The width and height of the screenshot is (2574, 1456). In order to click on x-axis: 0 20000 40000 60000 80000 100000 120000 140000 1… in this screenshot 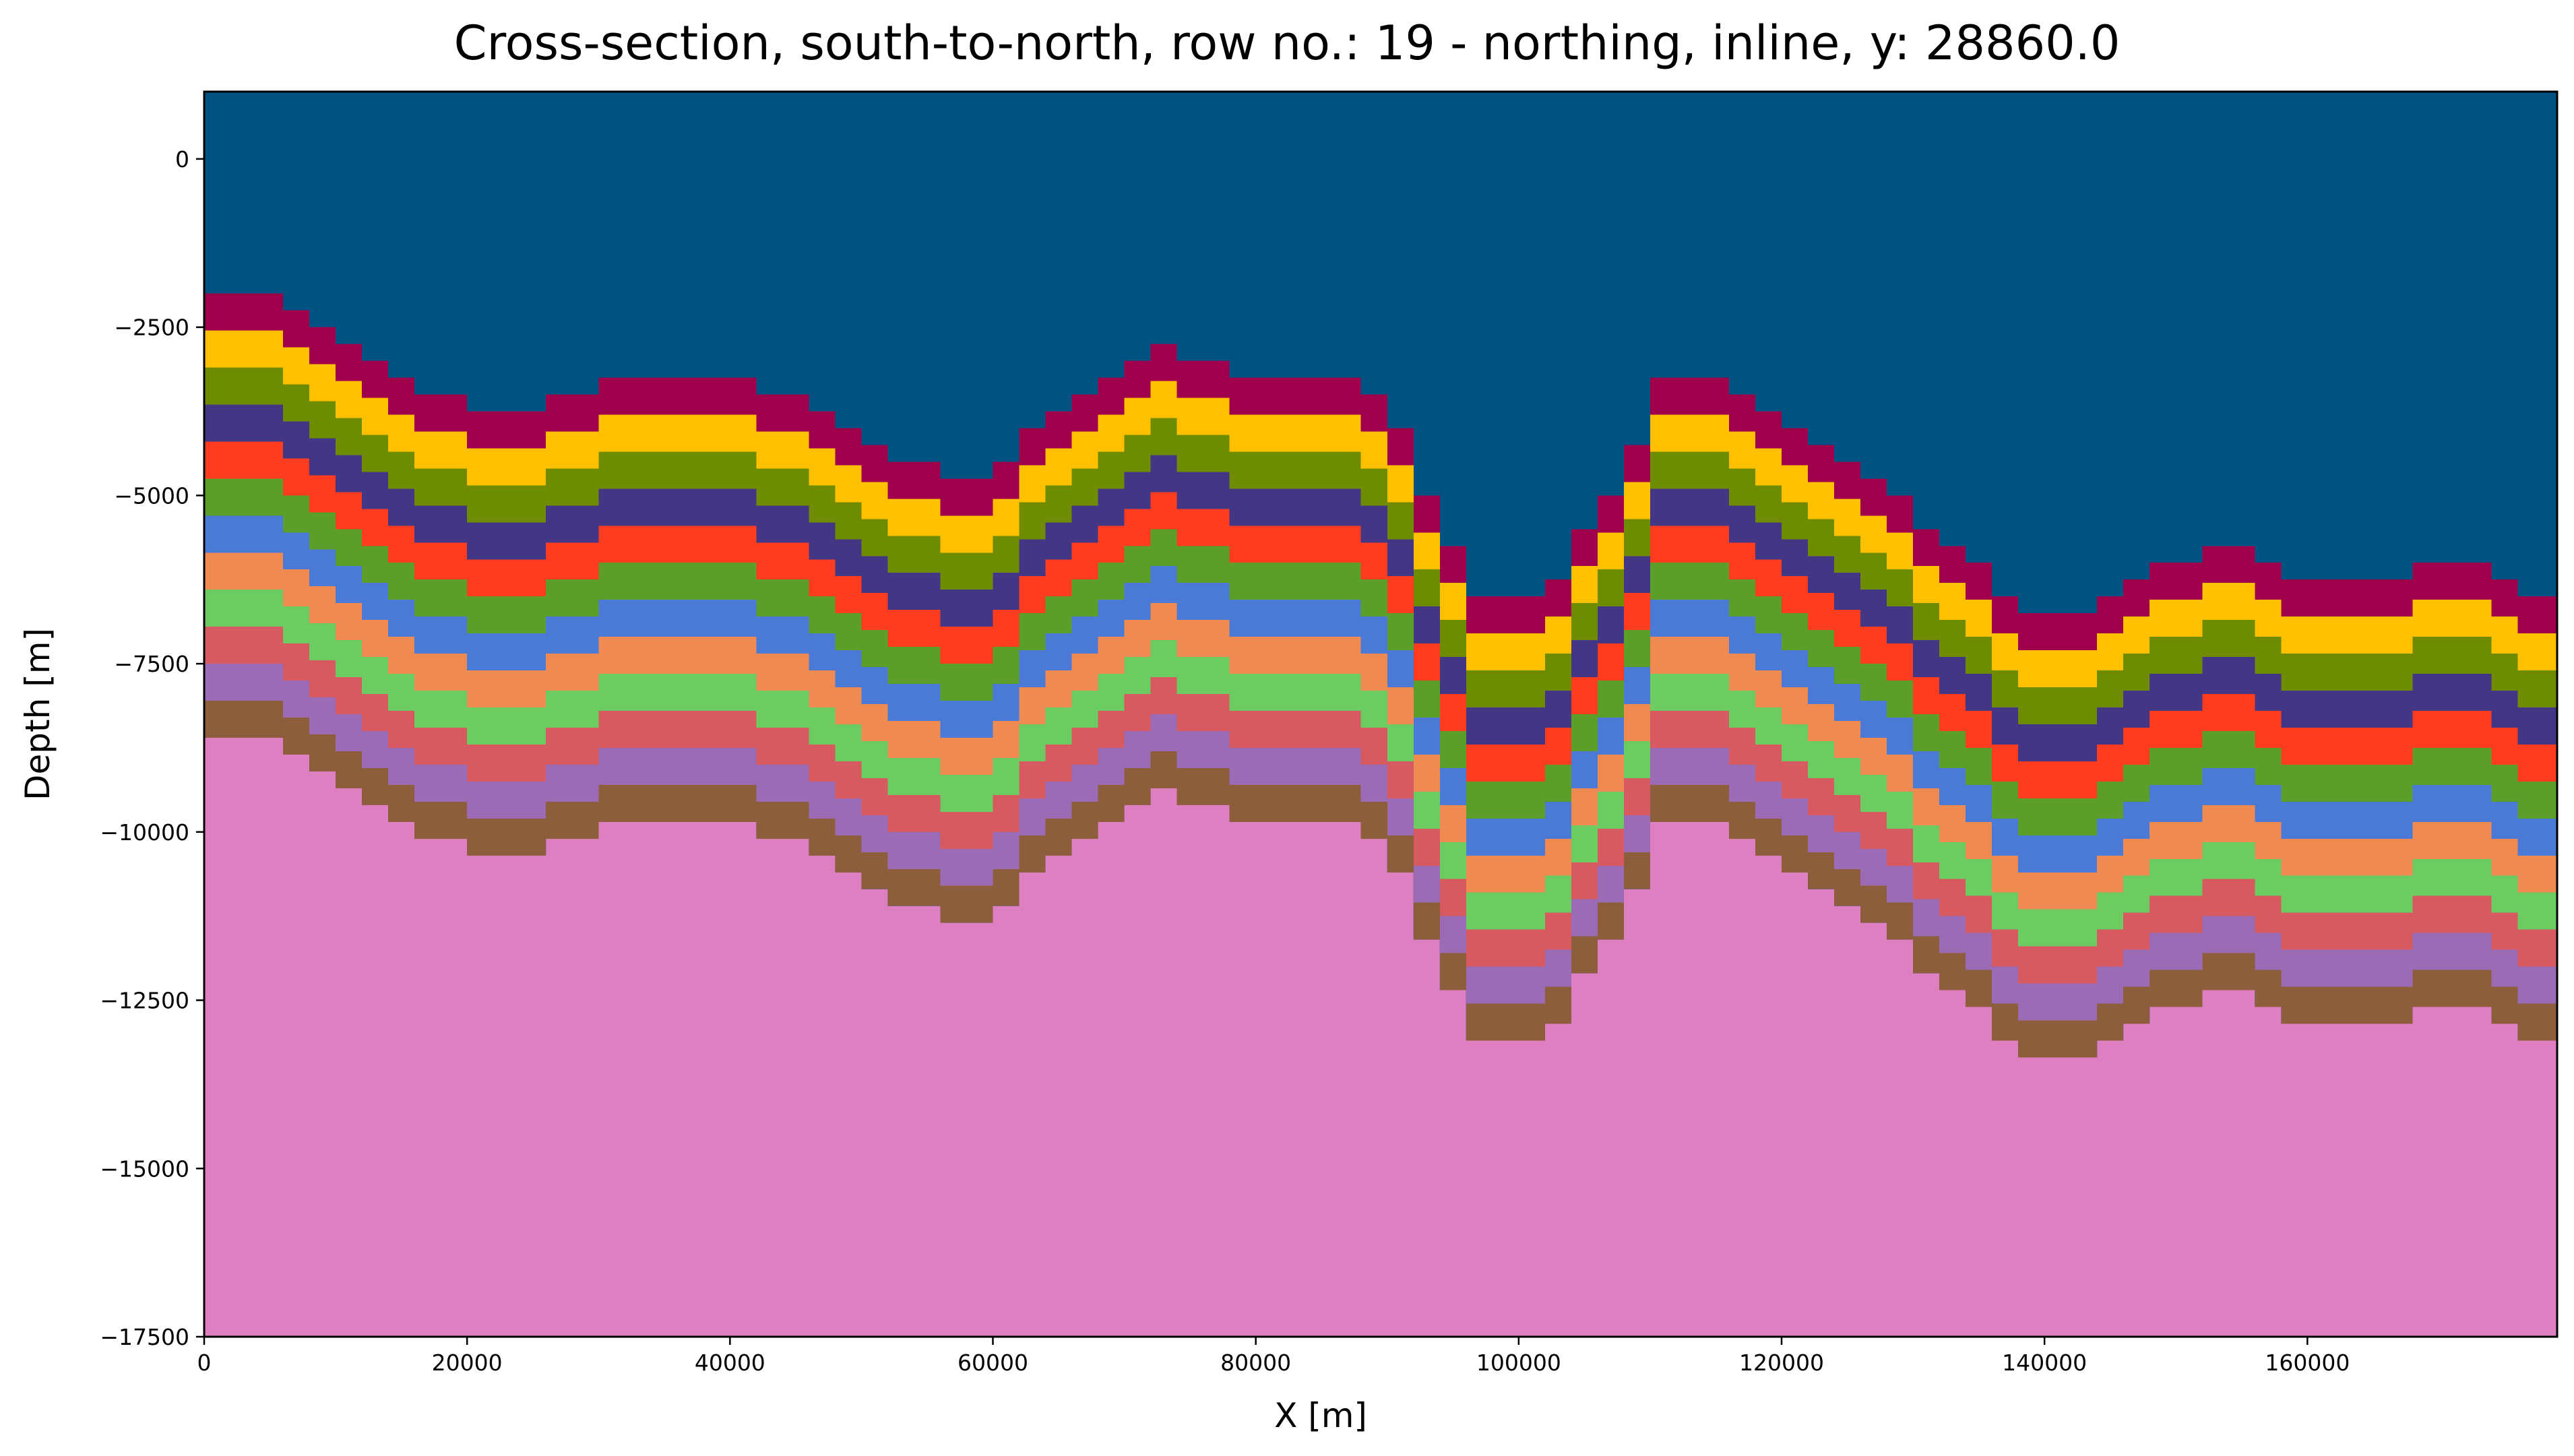, I will do `click(1273, 1356)`.